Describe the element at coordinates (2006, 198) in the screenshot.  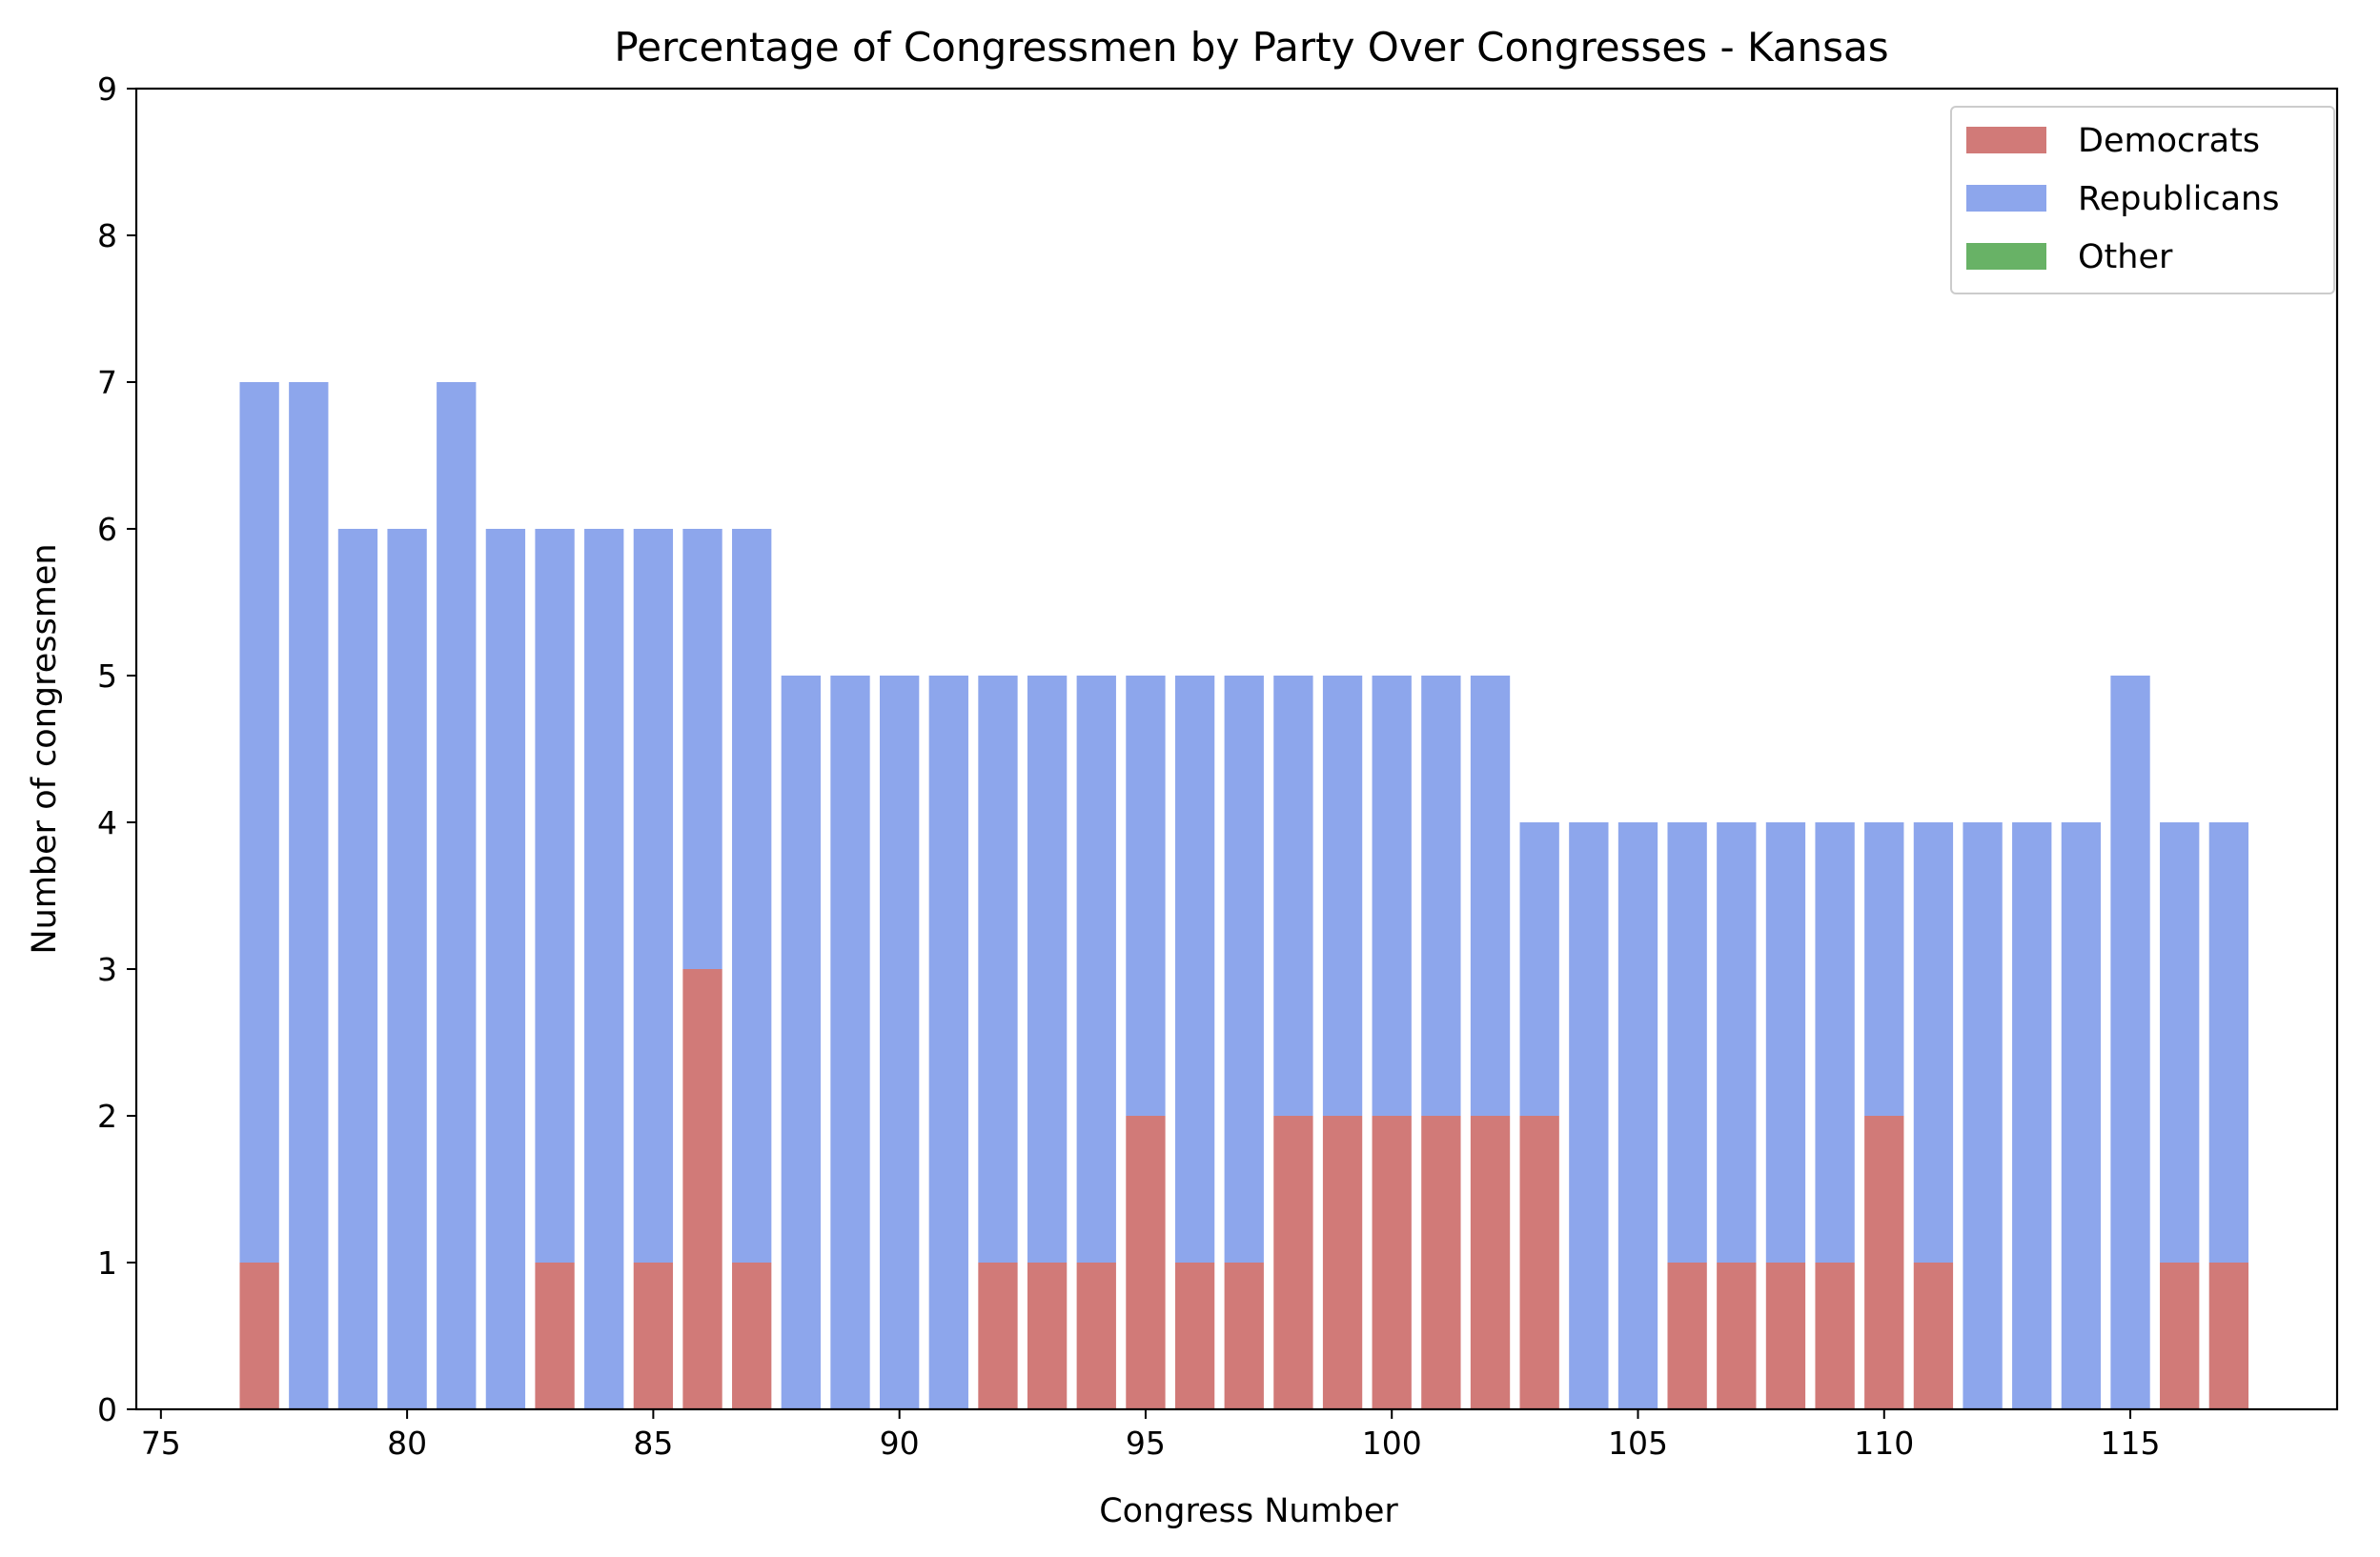
I see `legend-swatch-republicans` at that location.